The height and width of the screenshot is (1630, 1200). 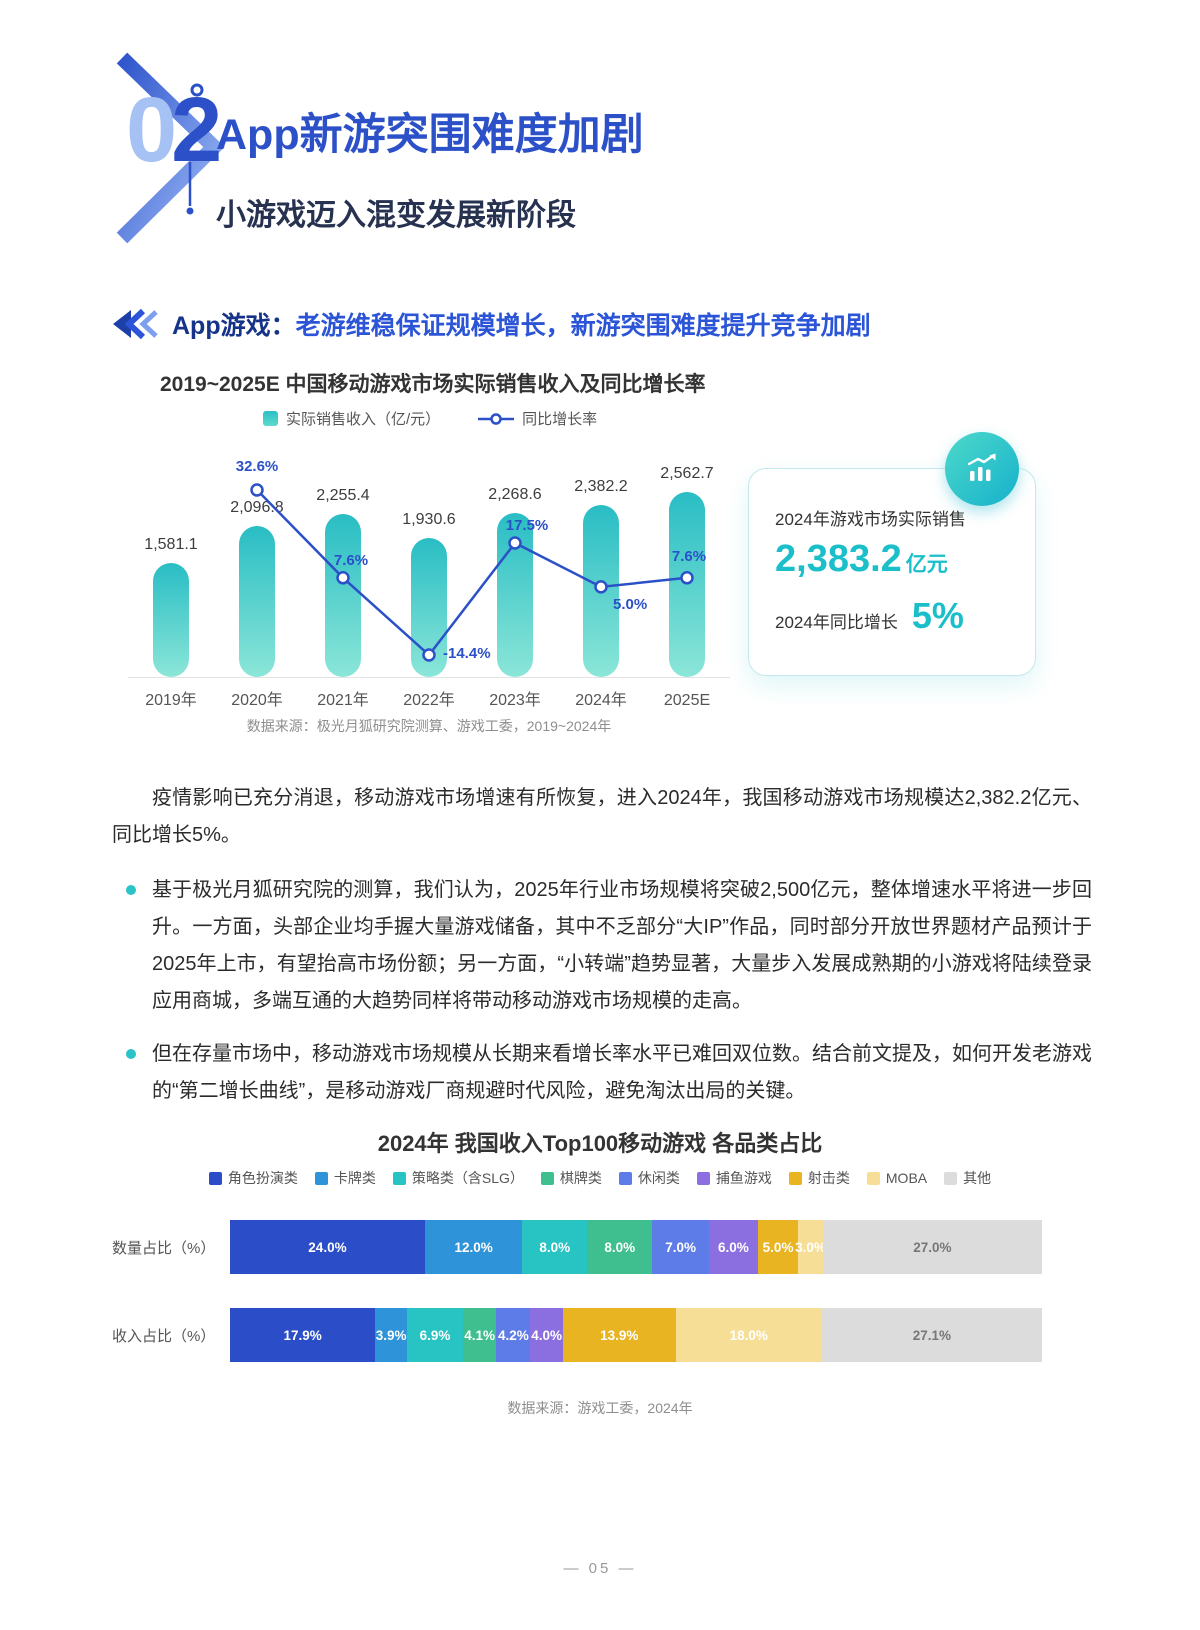 I want to click on legend-item: 角色扮演类, so click(x=253, y=1178).